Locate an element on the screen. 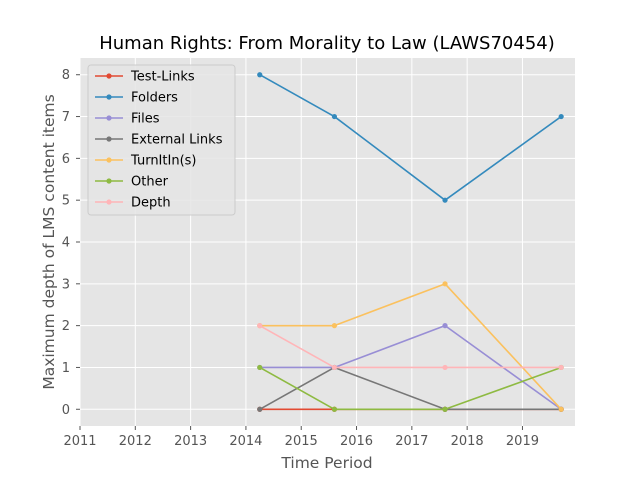  y-tick-label: 1 is located at coordinates (66, 368).